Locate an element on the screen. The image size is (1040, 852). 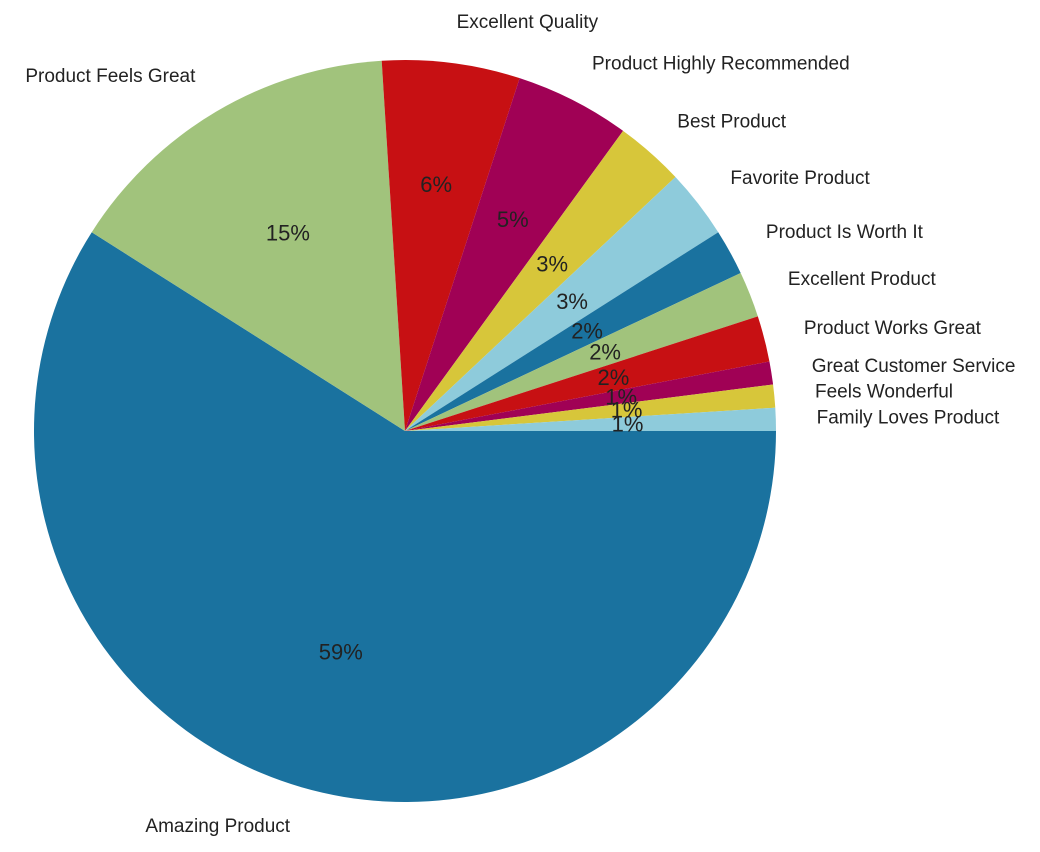
category-label-great-customer-service: Great Customer Service is located at coordinates (914, 366).